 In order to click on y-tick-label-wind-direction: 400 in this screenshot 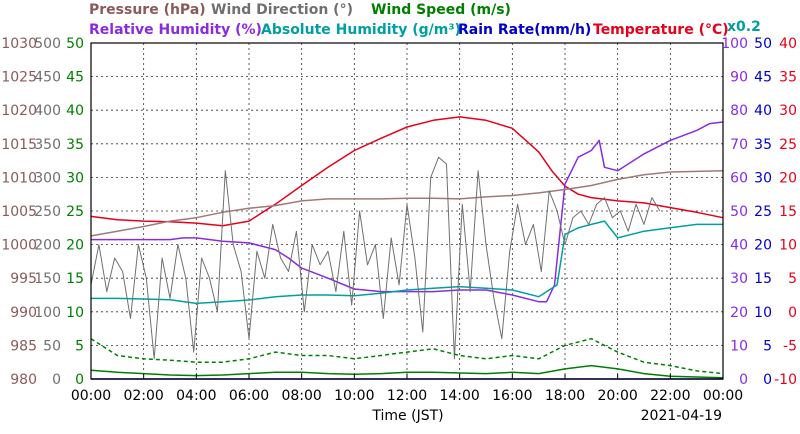, I will do `click(47, 111)`.